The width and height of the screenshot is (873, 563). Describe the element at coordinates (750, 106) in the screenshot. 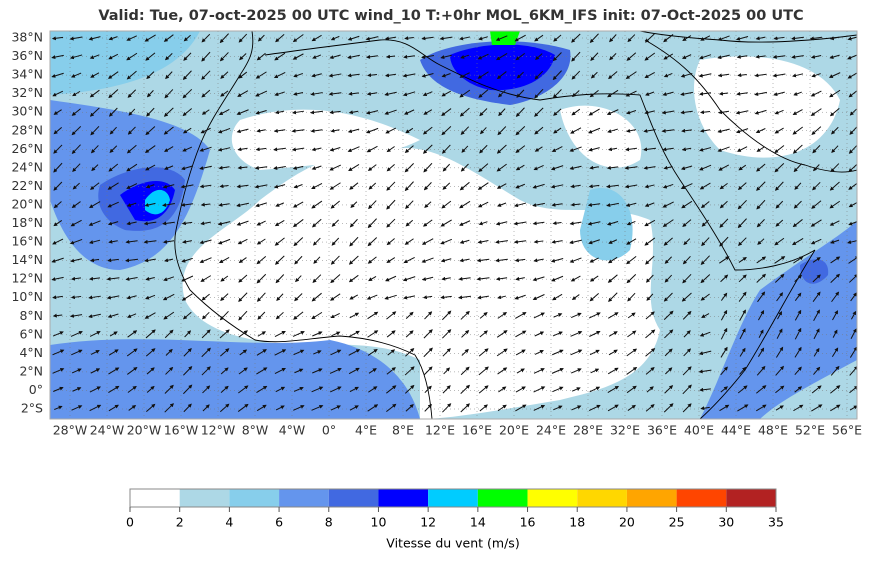

I see `coastline` at that location.